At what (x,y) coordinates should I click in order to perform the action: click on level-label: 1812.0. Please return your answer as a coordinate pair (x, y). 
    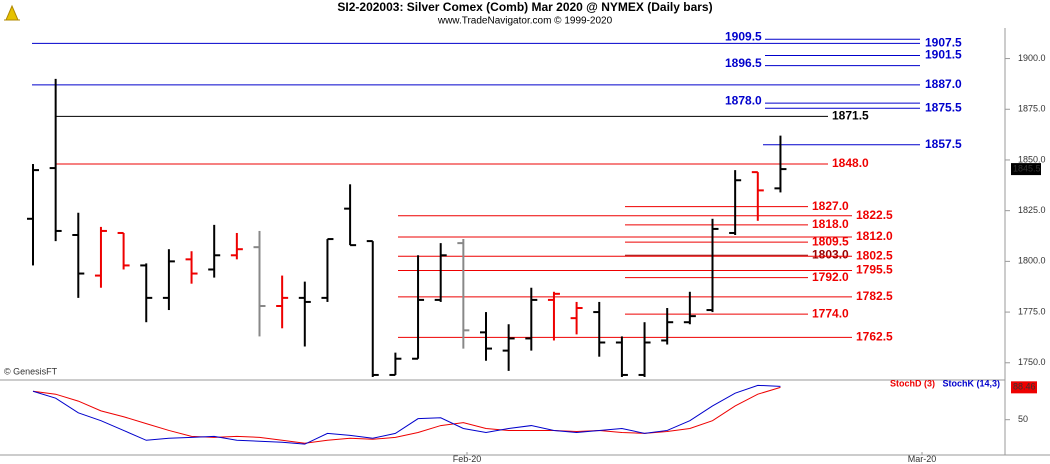
    Looking at the image, I should click on (874, 236).